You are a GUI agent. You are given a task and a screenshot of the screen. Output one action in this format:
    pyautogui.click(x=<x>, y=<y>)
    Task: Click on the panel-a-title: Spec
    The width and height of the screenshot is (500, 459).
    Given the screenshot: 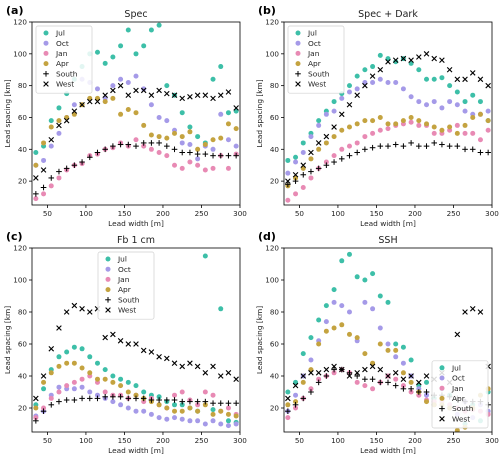 What is the action you would take?
    pyautogui.click(x=135, y=14)
    